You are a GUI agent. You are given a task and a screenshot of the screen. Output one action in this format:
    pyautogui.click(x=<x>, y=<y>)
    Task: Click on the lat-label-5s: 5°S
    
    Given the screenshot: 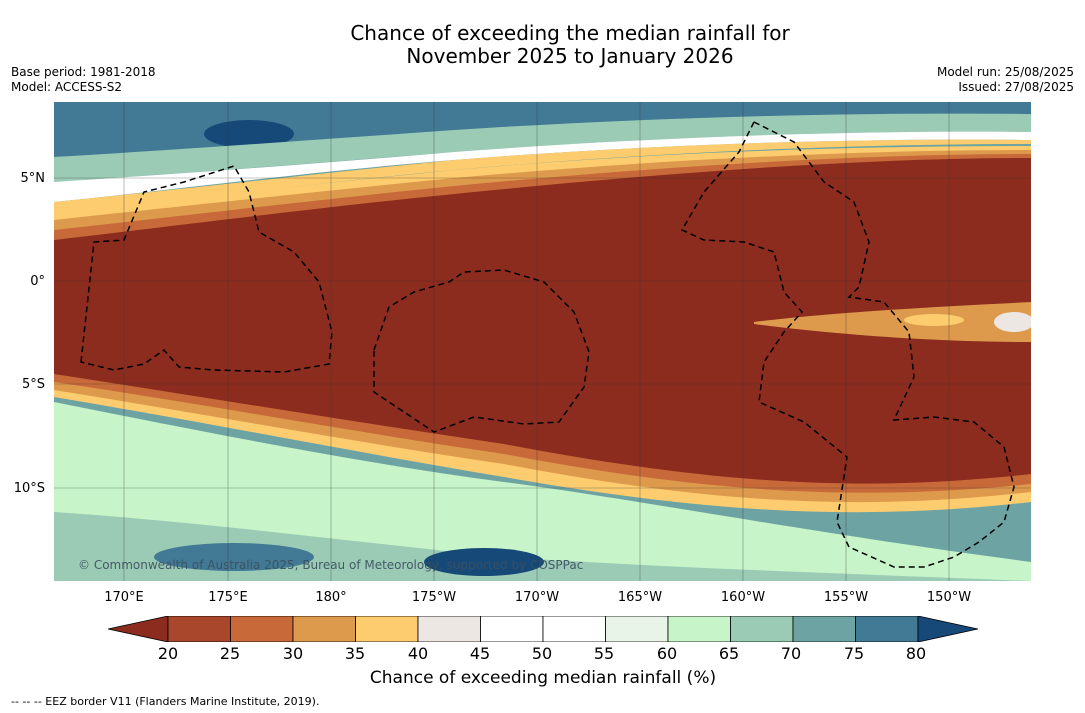 What is the action you would take?
    pyautogui.click(x=33, y=384)
    